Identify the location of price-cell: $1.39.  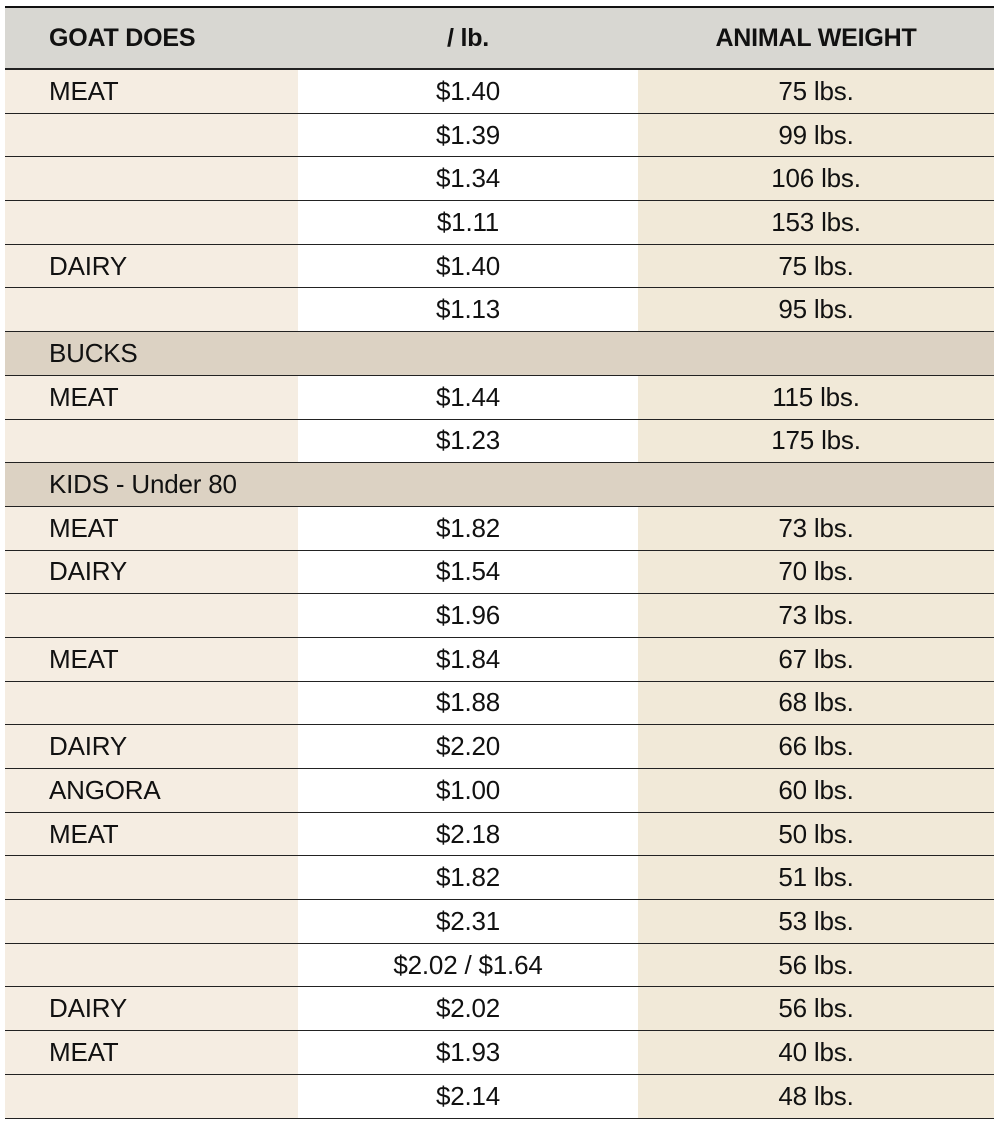
(468, 135).